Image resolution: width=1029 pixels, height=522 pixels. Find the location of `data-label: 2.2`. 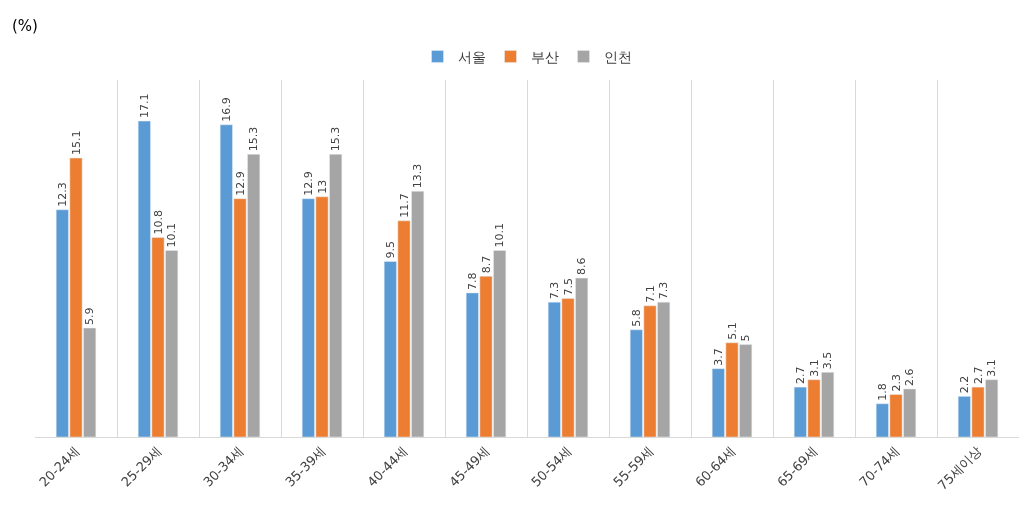

data-label: 2.2 is located at coordinates (964, 384).